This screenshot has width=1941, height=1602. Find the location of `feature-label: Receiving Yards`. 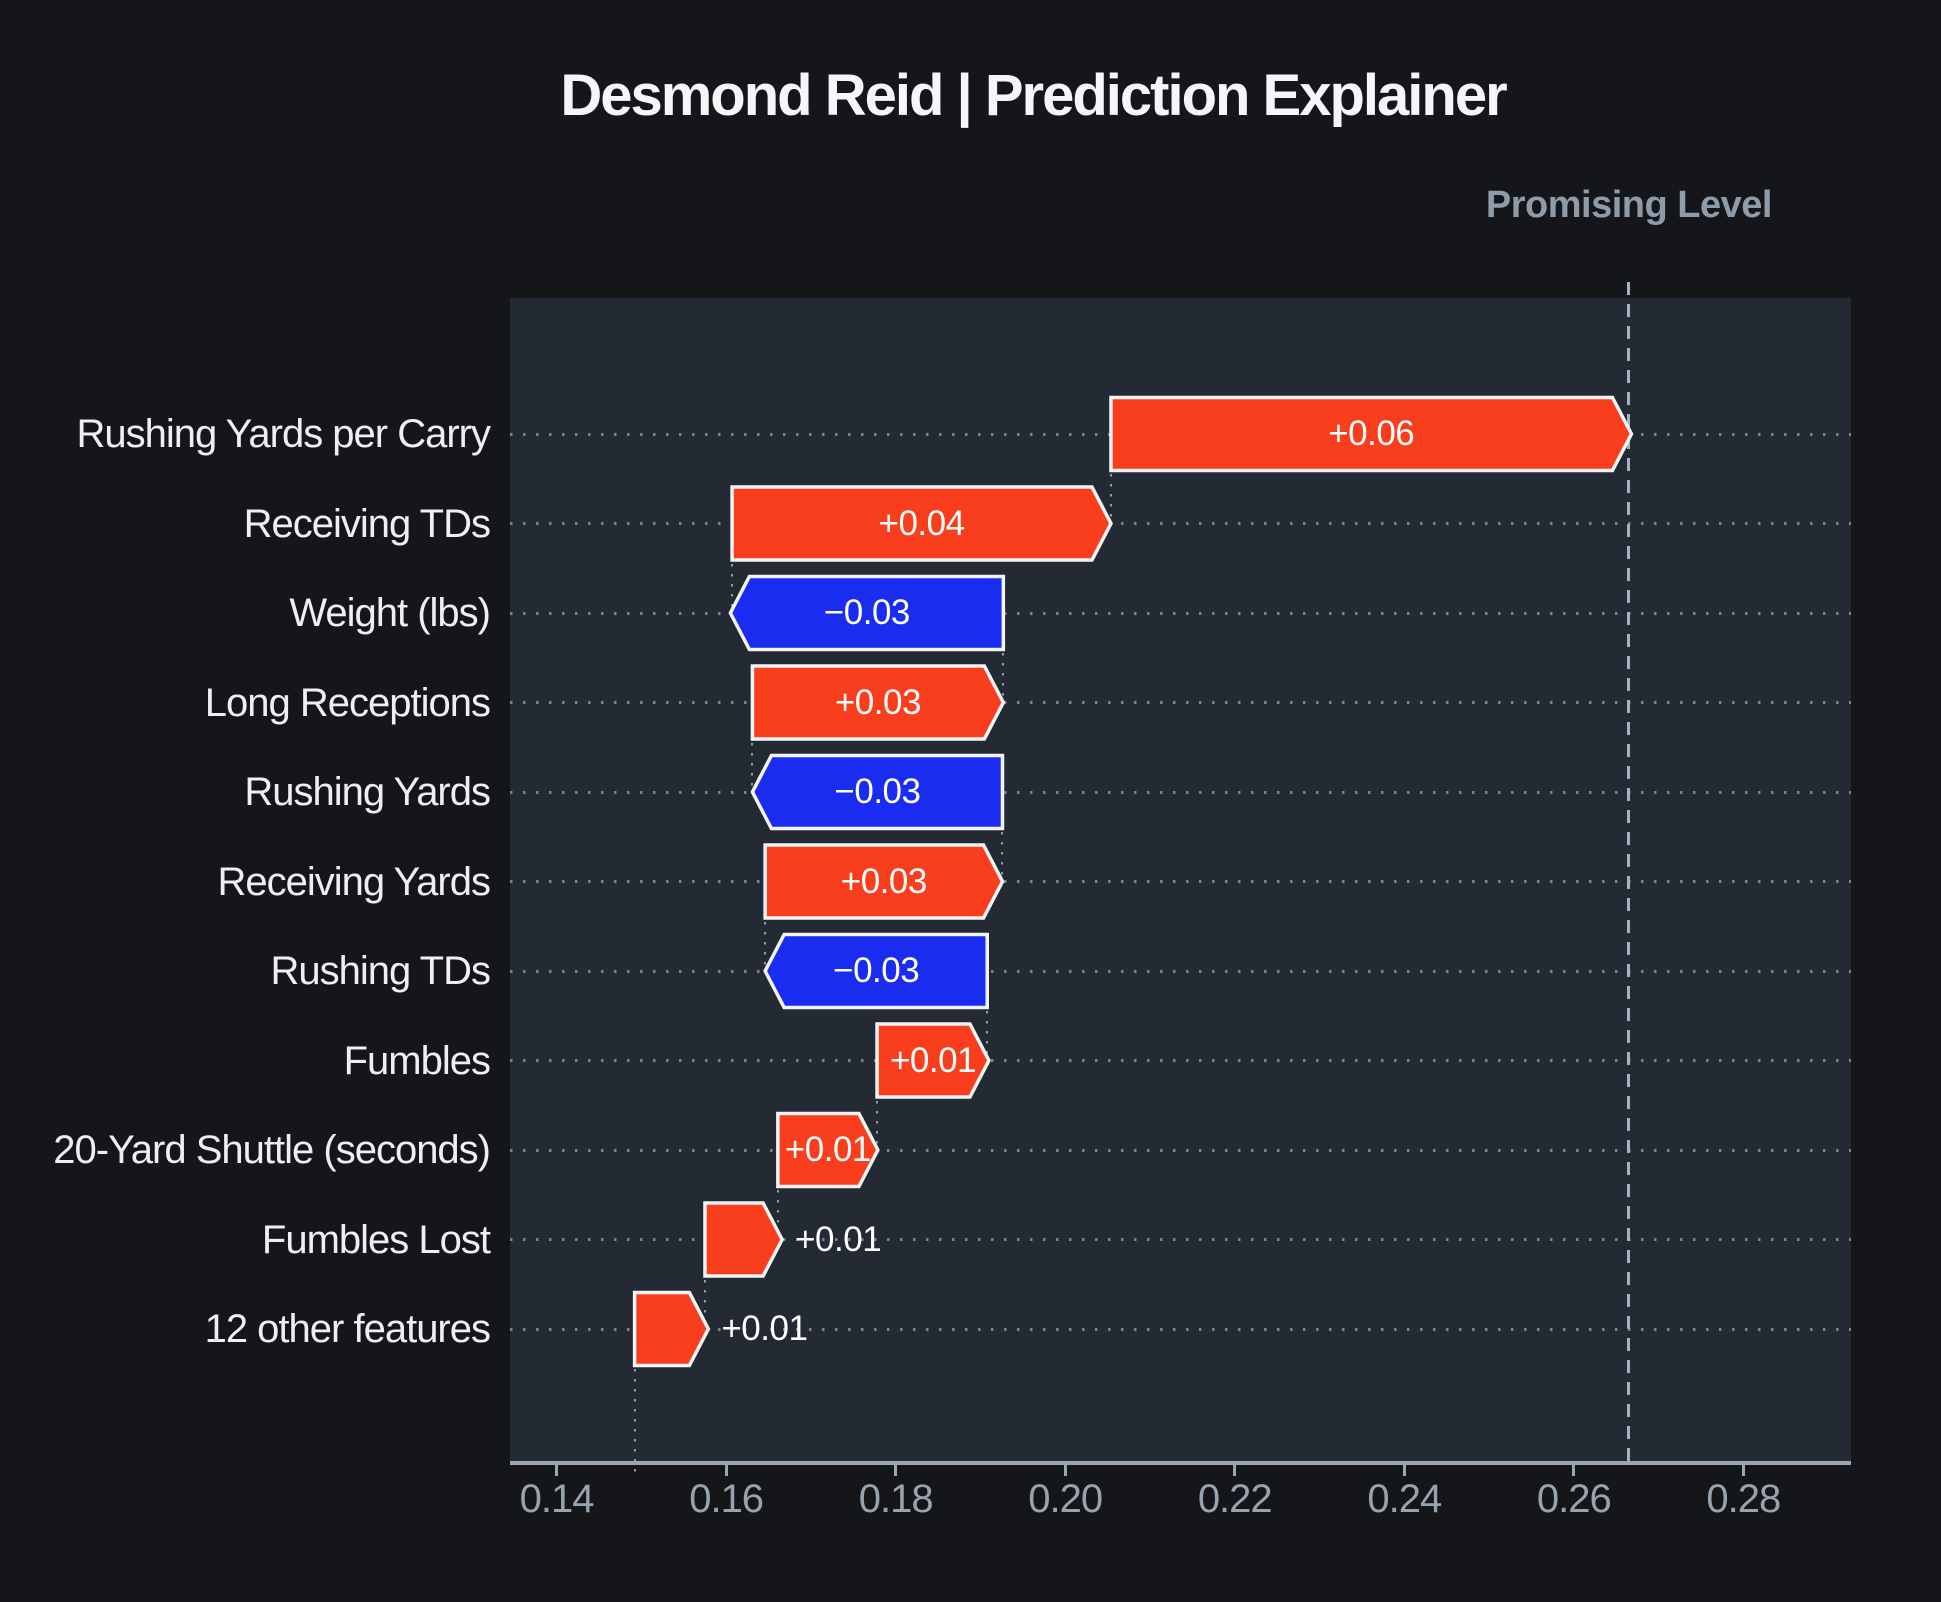

feature-label: Receiving Yards is located at coordinates (354, 881).